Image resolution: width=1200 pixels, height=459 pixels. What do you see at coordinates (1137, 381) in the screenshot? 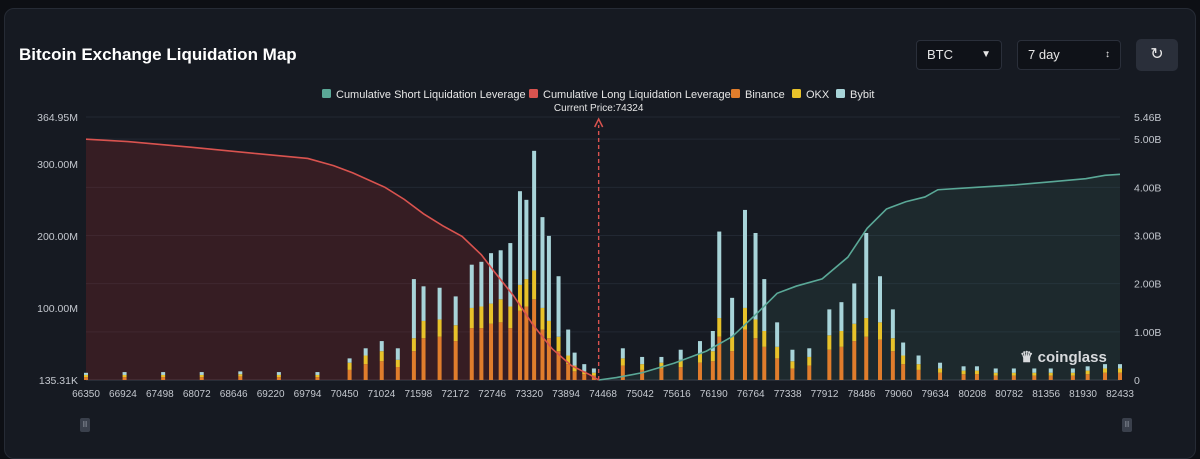
I see `y-right-tick-label: 0` at bounding box center [1137, 381].